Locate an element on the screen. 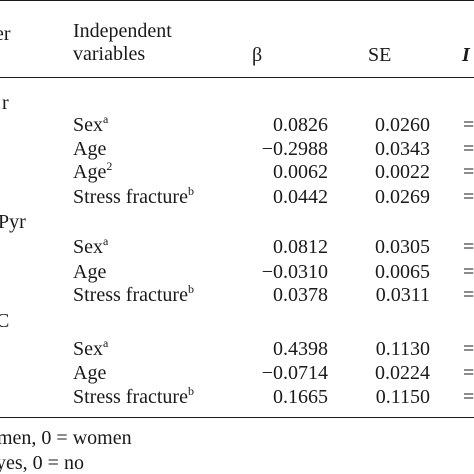  se-value: 0.1150 is located at coordinates (402, 397).